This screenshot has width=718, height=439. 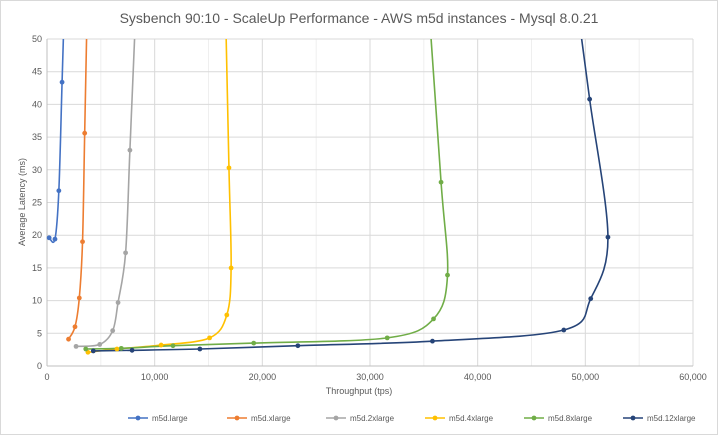 What do you see at coordinates (372, 418) in the screenshot?
I see `legend-label: m5d.2xlarge` at bounding box center [372, 418].